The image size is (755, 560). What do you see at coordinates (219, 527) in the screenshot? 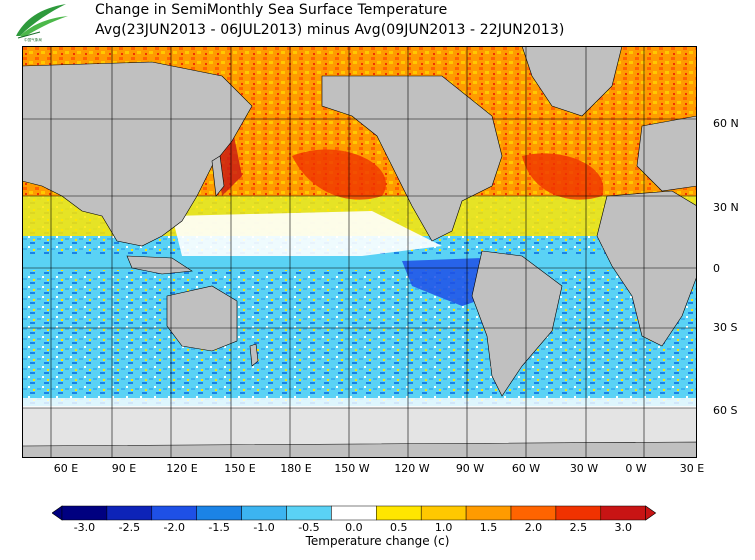
I see `colorbar-tick-label: -1.5` at bounding box center [219, 527].